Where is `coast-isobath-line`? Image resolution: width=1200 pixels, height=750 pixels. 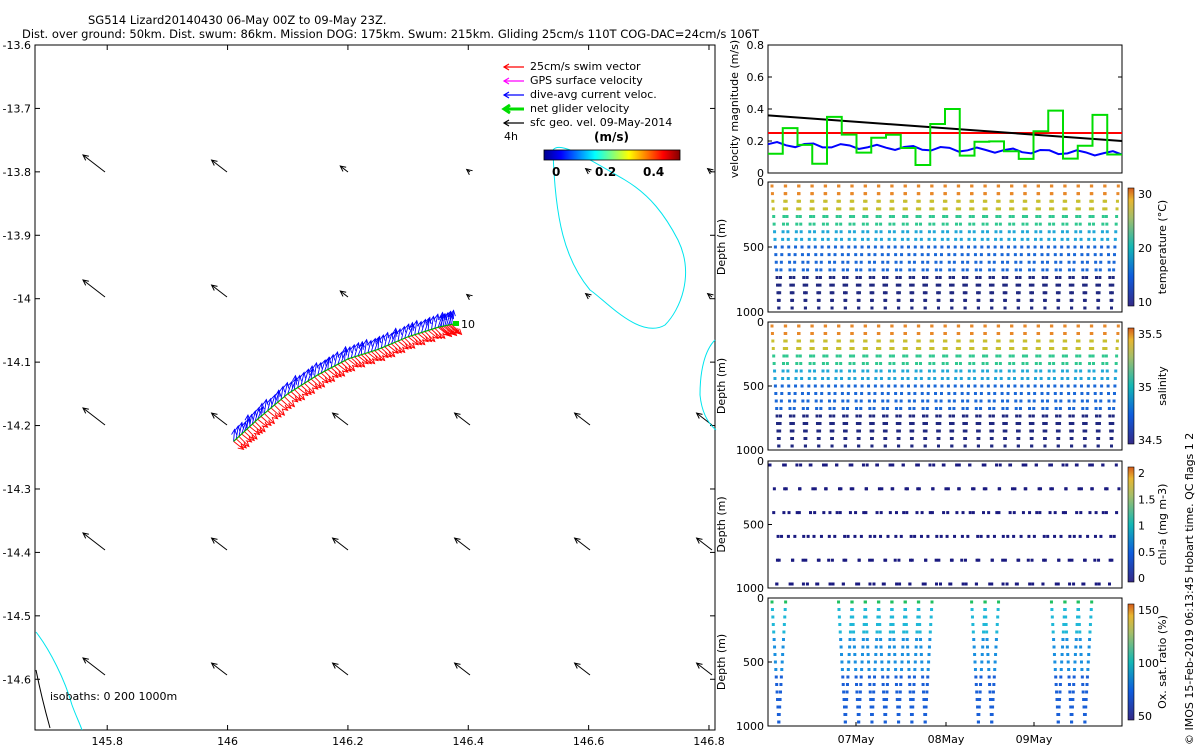 coast-isobath-line is located at coordinates (59, 681).